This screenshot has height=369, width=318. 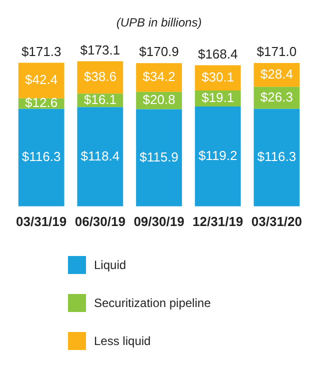 What do you see at coordinates (100, 76) in the screenshot?
I see `data-label: $38.6` at bounding box center [100, 76].